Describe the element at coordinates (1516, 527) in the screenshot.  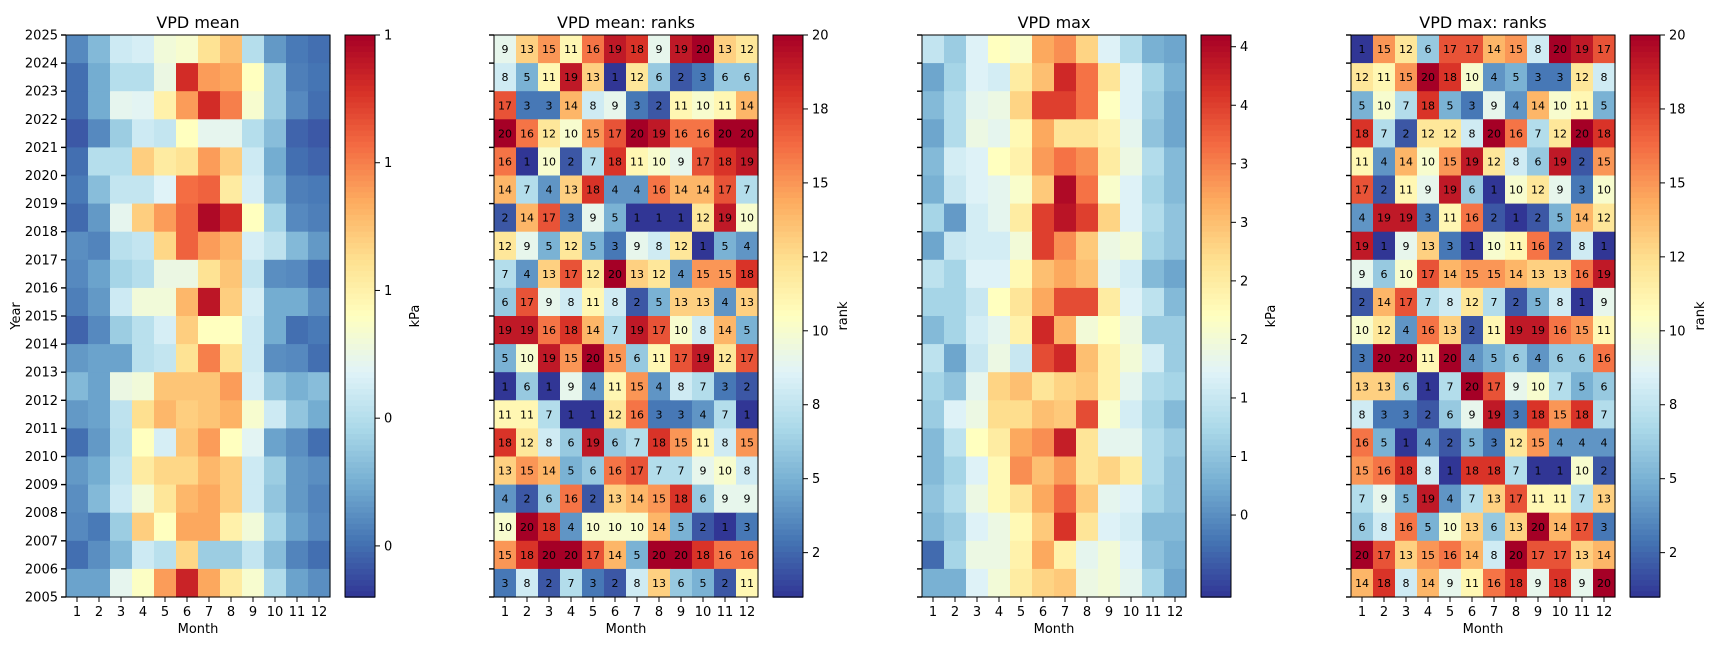
I see `cell-label: 13` at that location.